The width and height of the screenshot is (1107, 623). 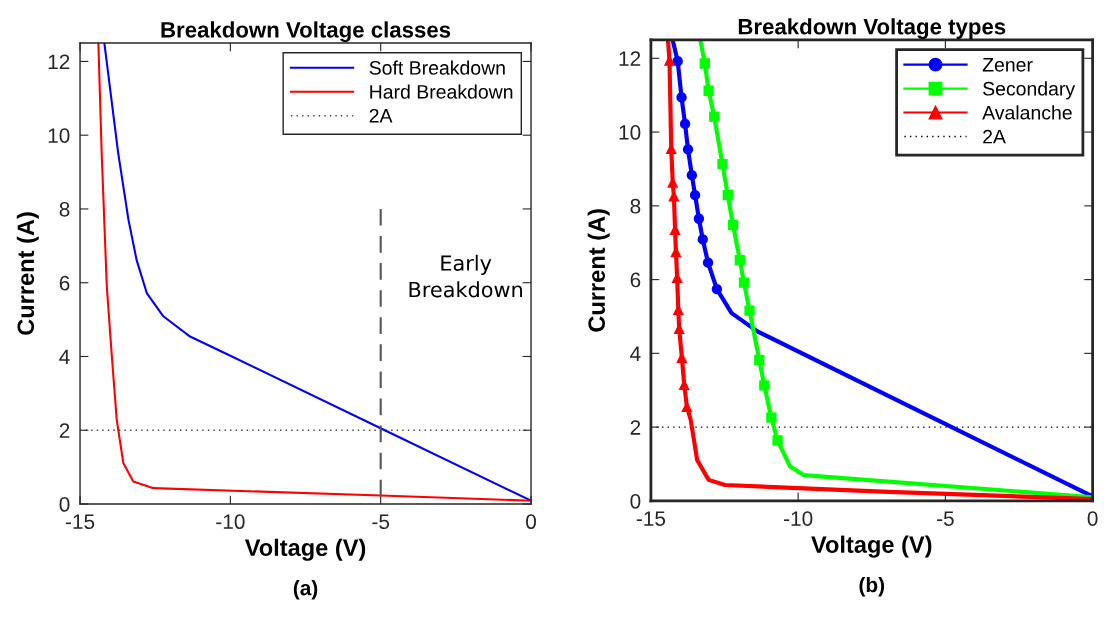 I want to click on legend-label: Soft Breakdown, so click(x=437, y=67).